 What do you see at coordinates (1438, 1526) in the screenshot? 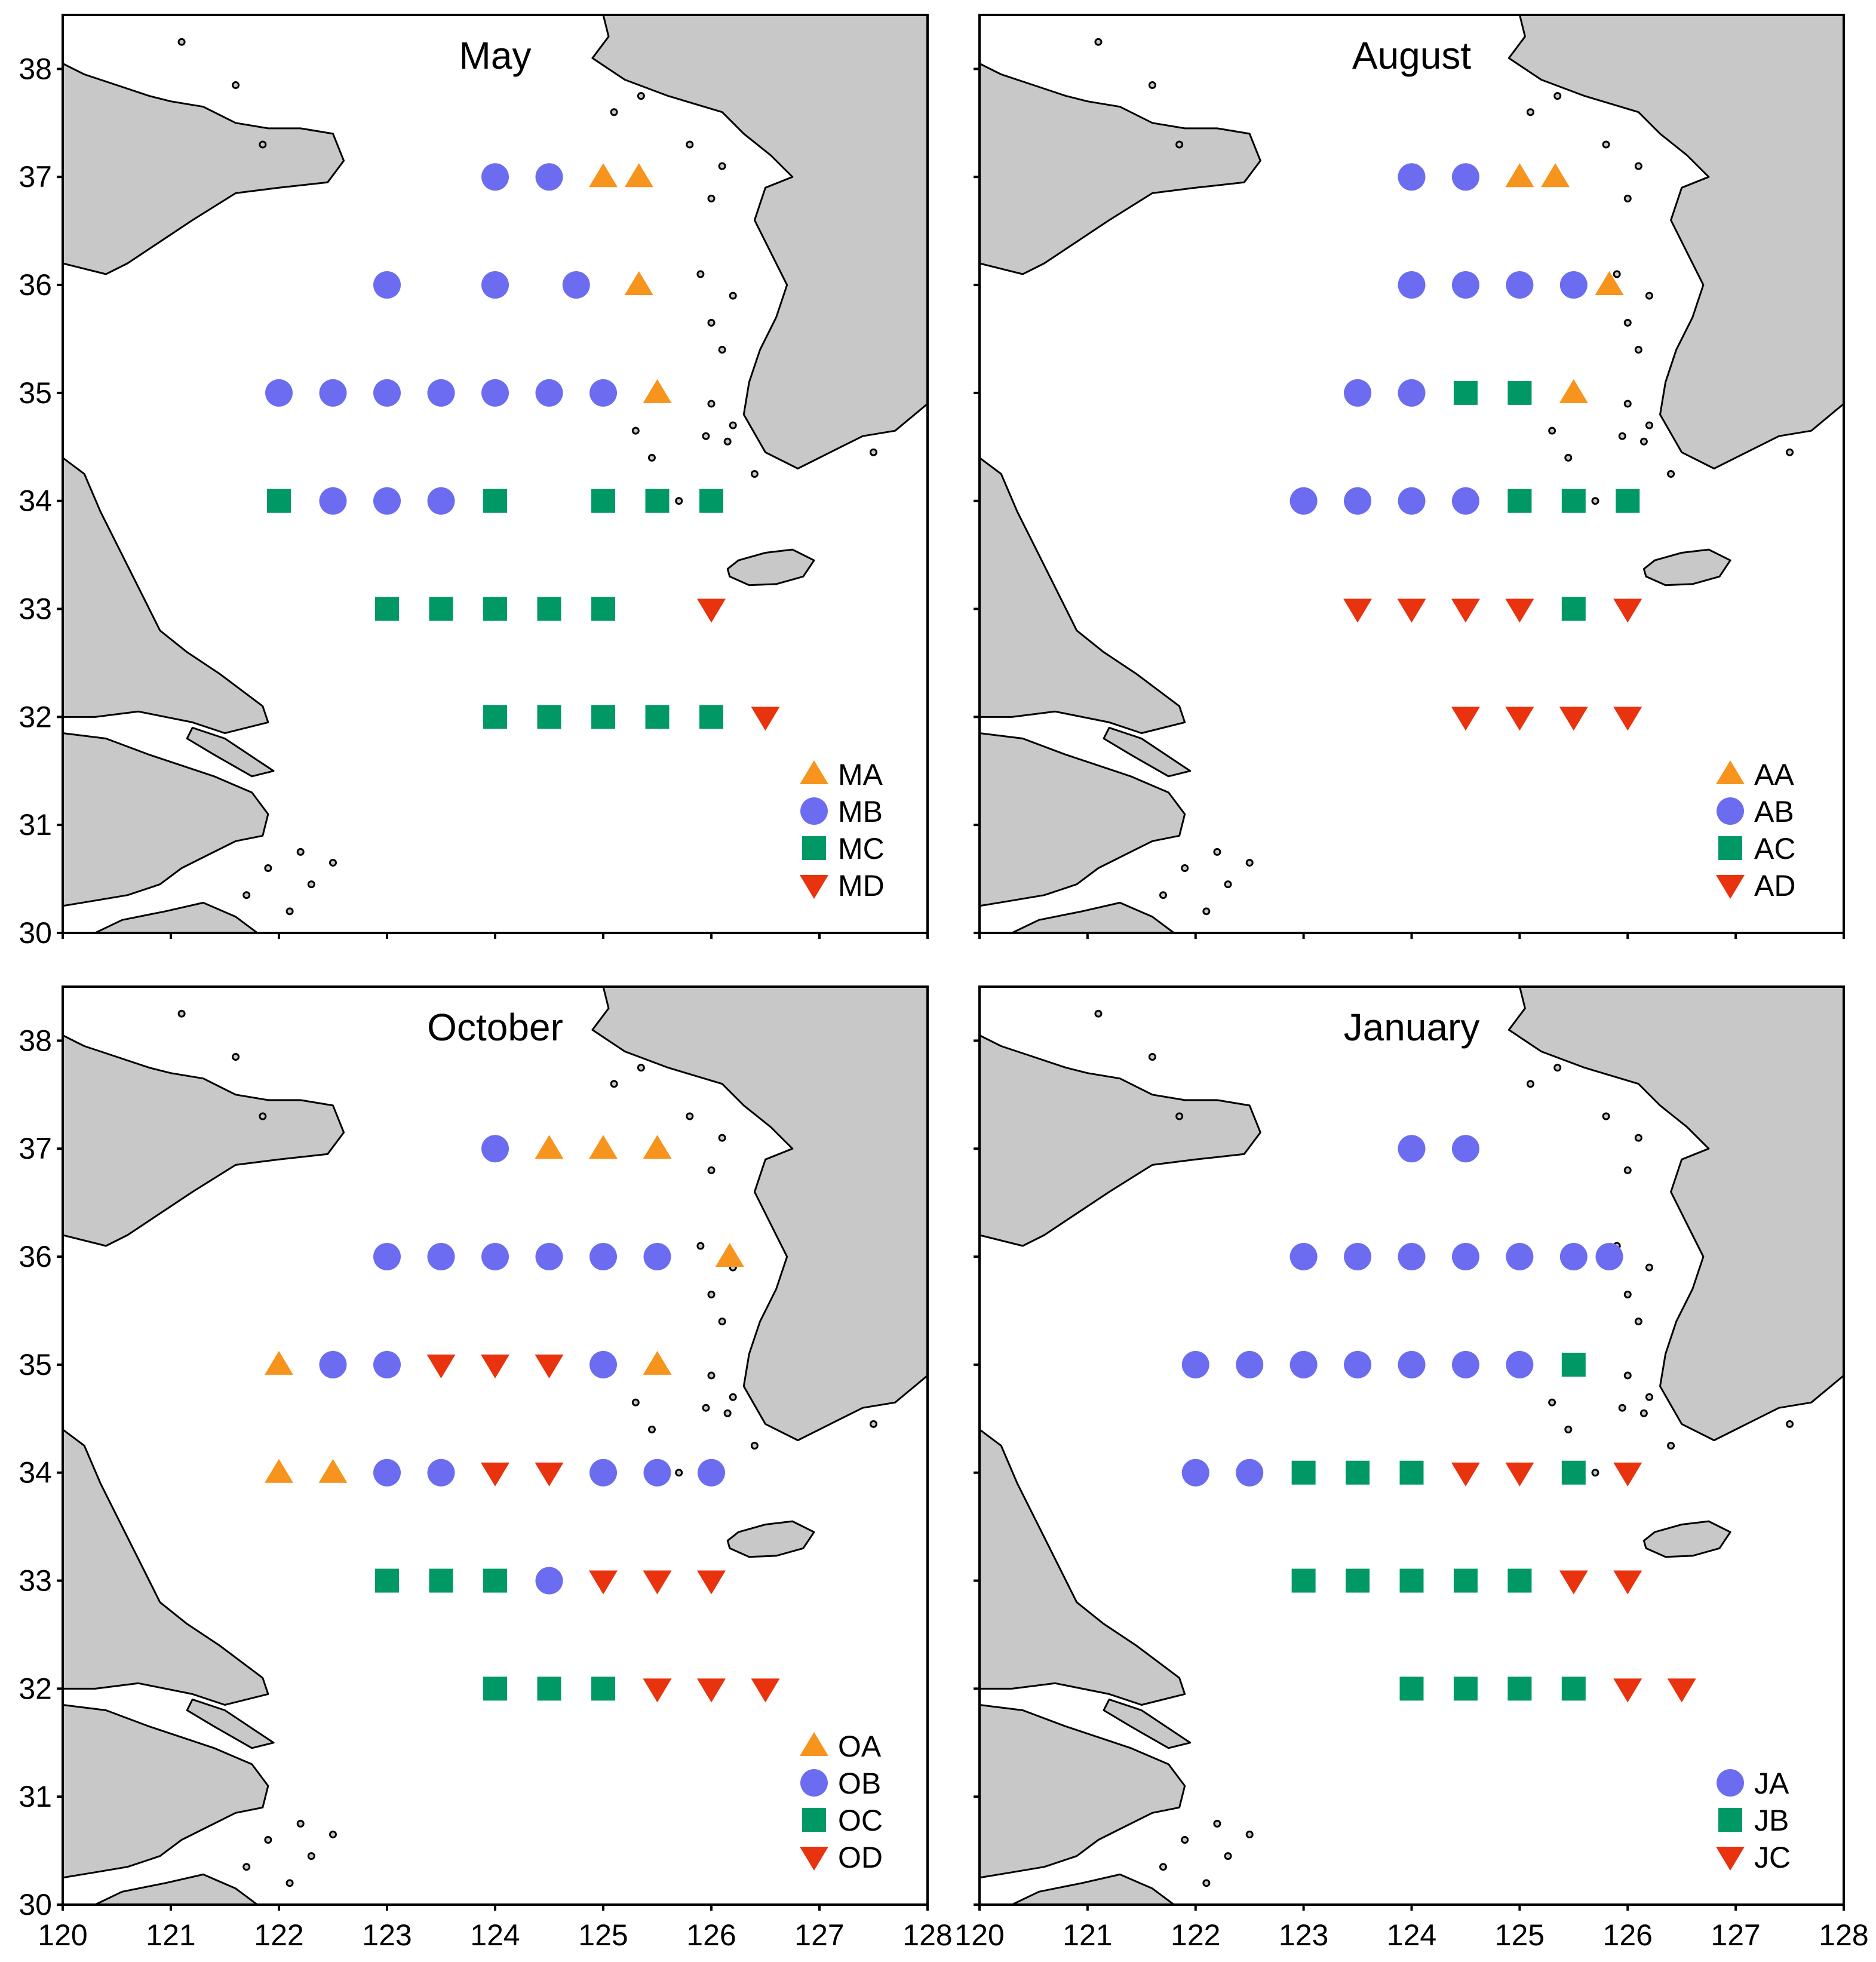
I see `series-jb` at bounding box center [1438, 1526].